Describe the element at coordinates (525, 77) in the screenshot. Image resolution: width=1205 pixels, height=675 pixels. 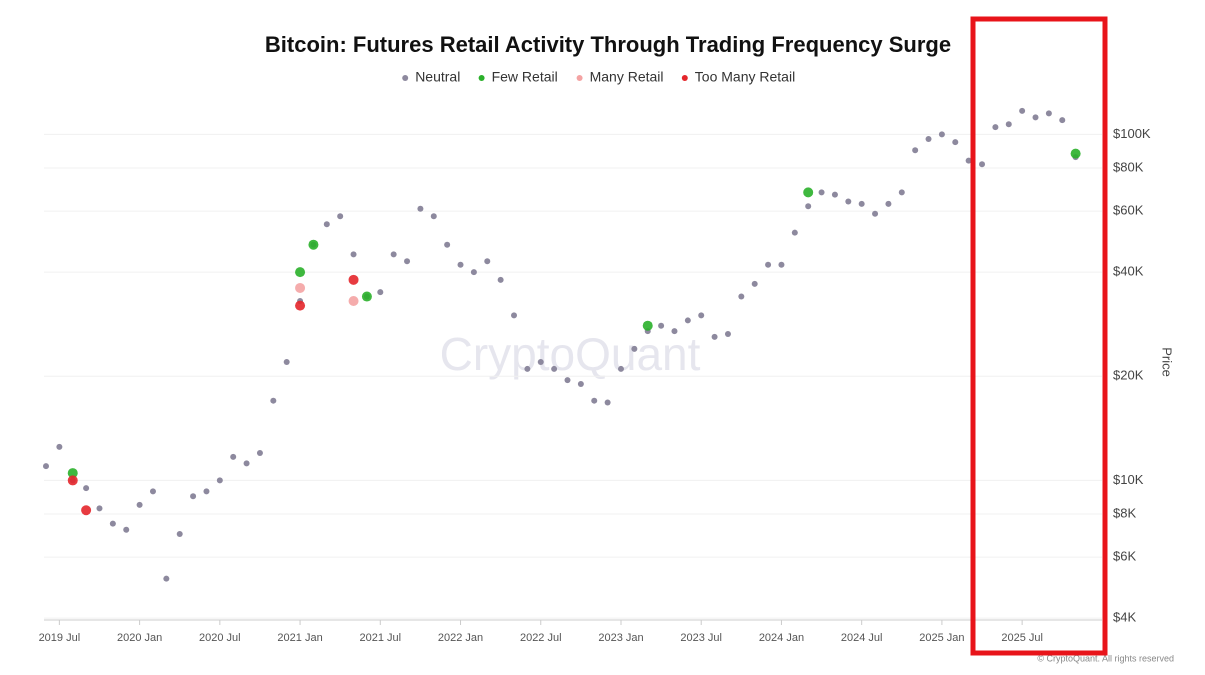
I see `legend-label: Few Retail` at that location.